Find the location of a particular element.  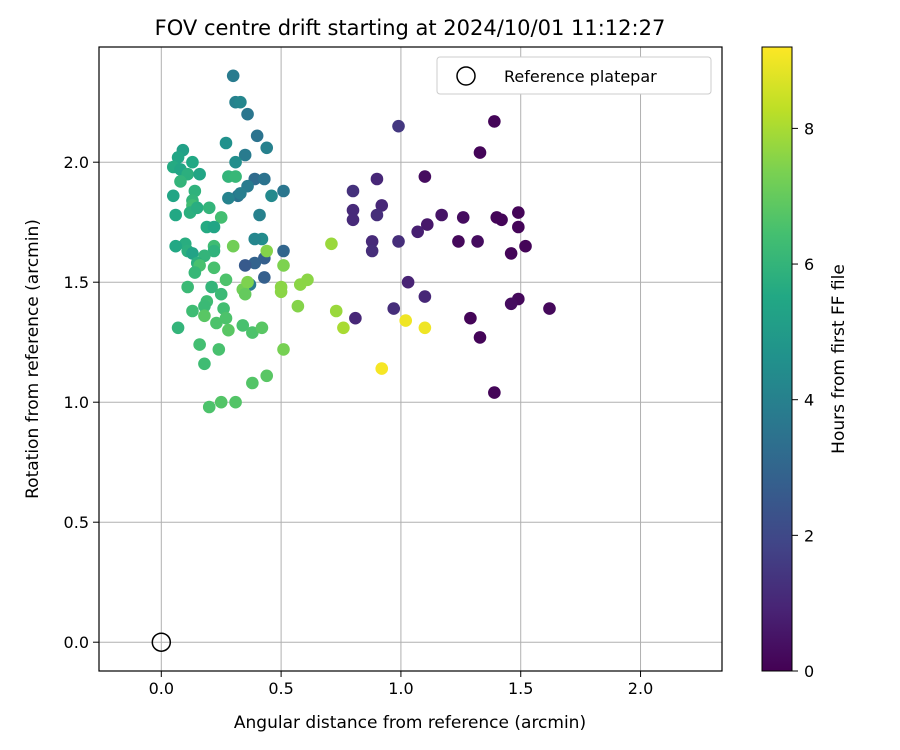

y-tick-label: 1.0 is located at coordinates (76, 402).